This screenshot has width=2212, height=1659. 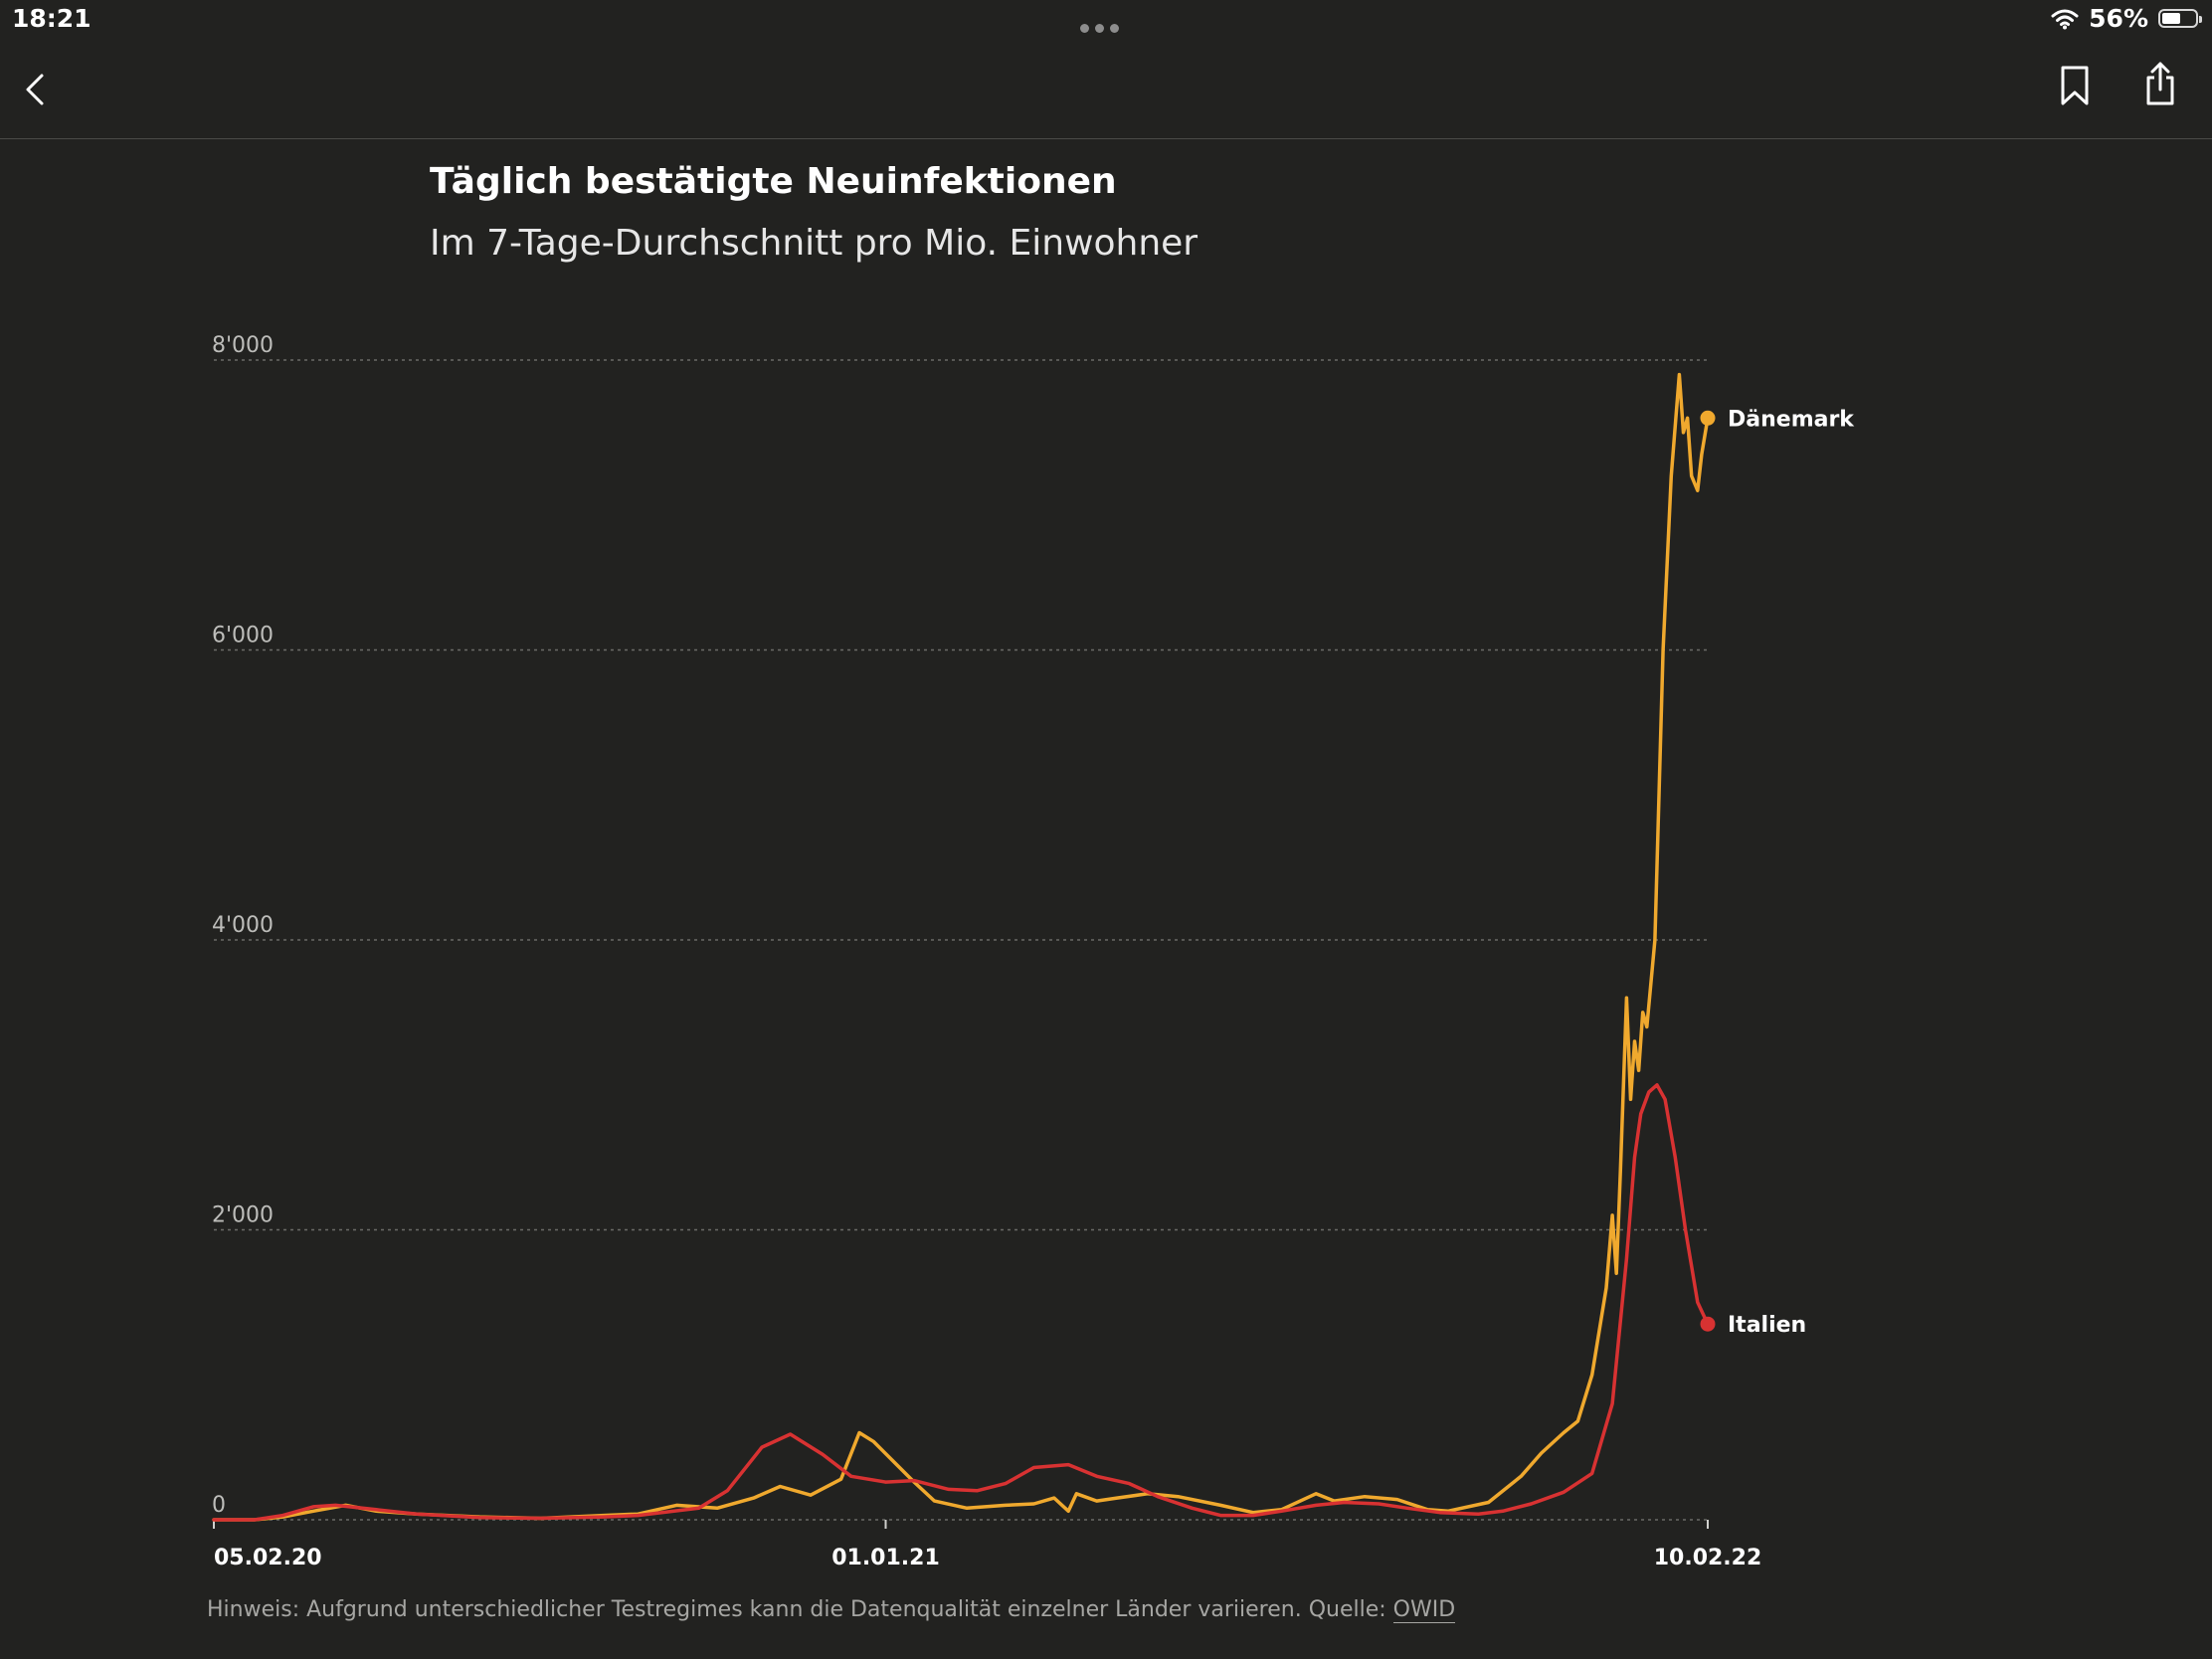 What do you see at coordinates (243, 345) in the screenshot?
I see `y-tick-label: 8'000` at bounding box center [243, 345].